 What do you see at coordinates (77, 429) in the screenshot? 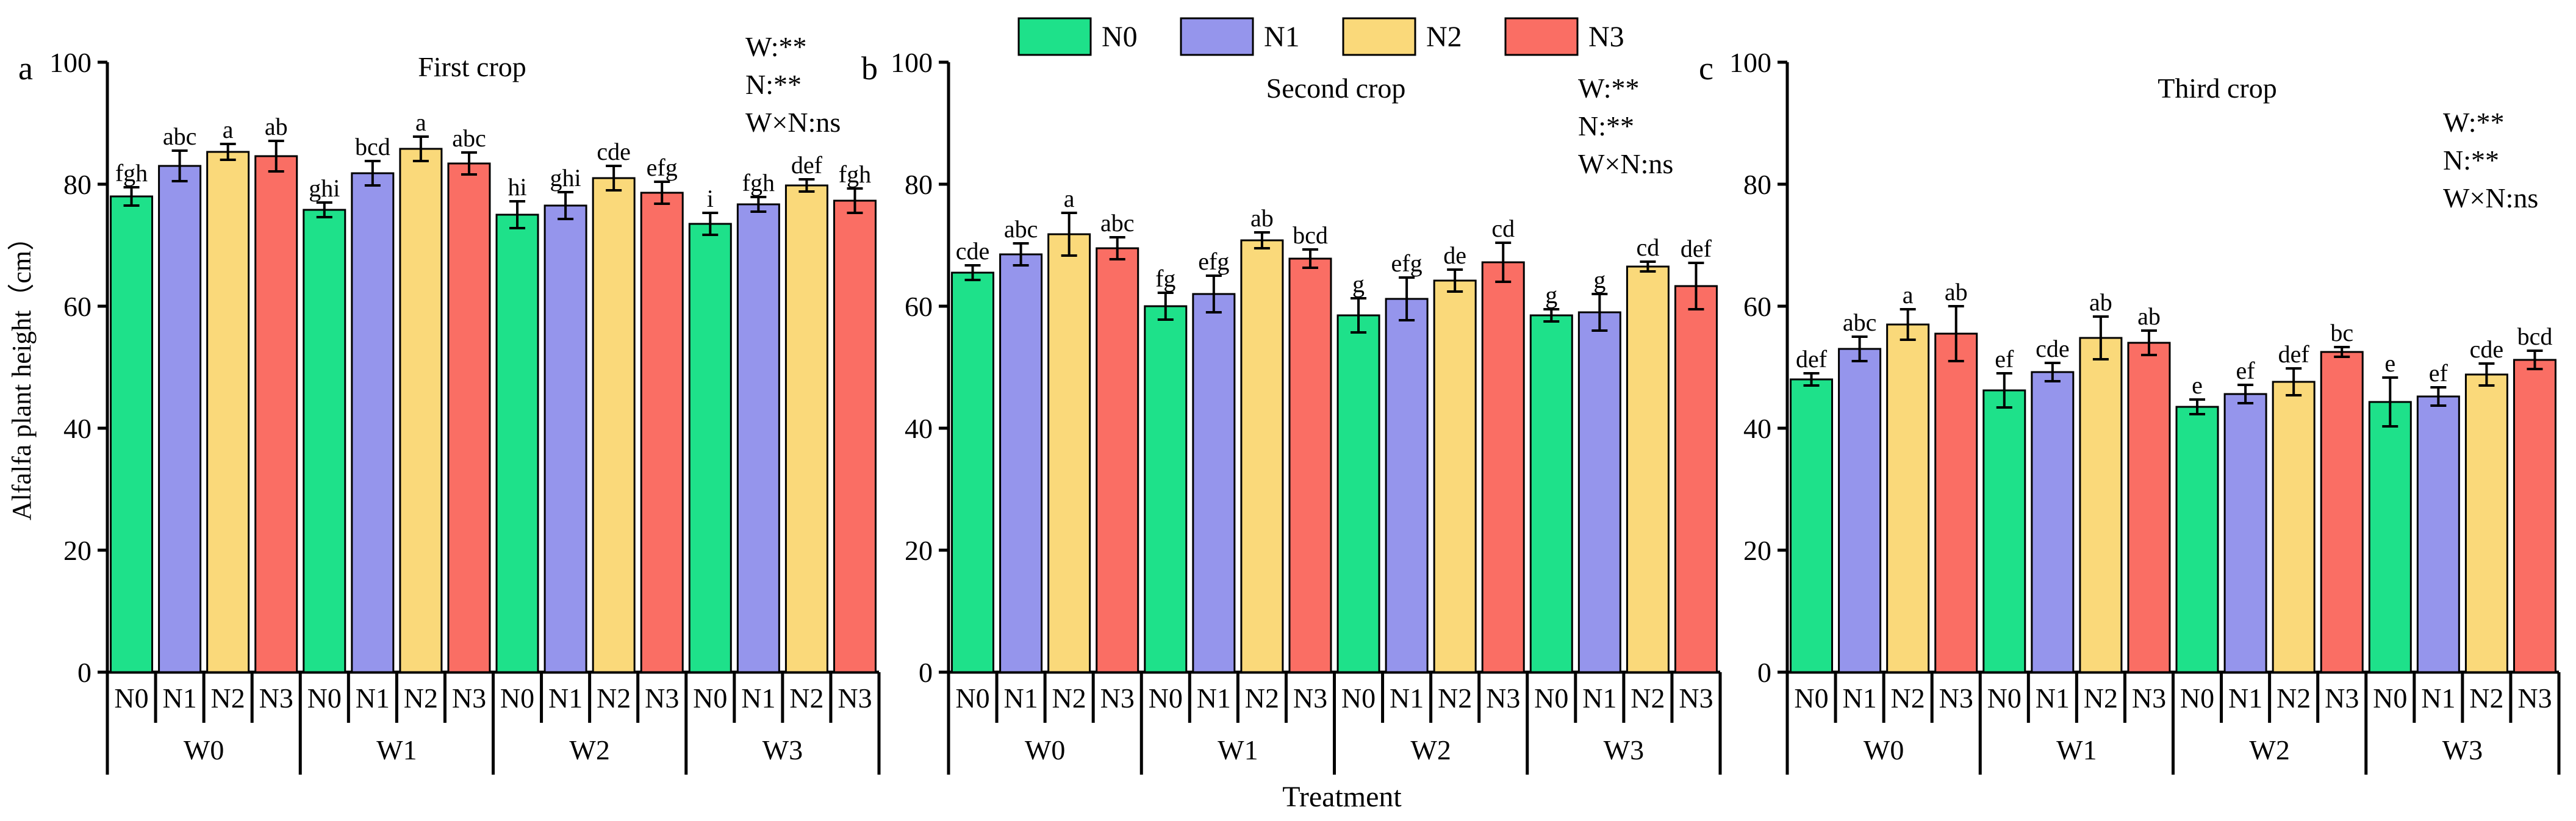
I see `y-tick-label: 40` at bounding box center [77, 429].